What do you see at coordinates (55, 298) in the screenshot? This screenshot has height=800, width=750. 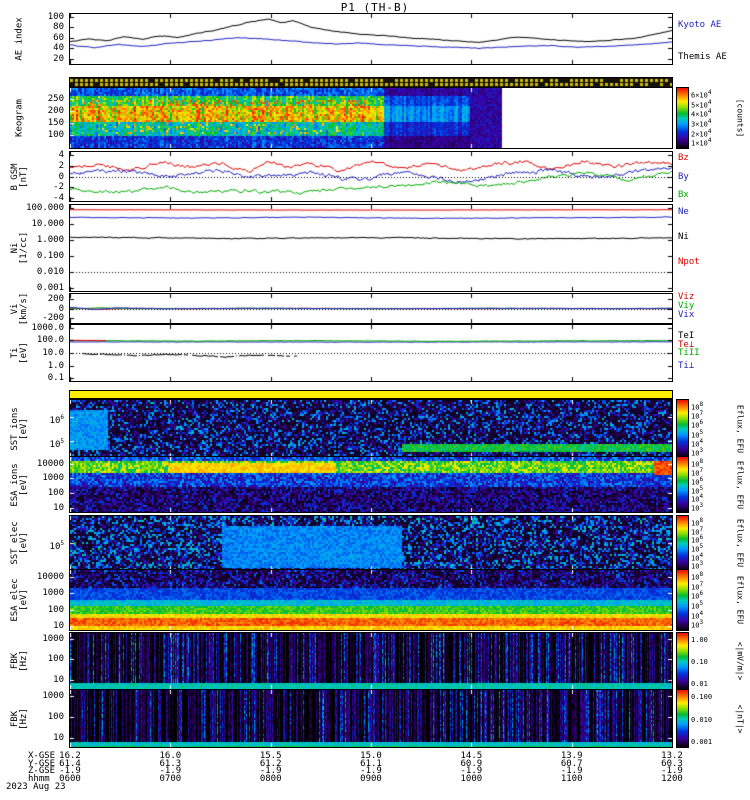 I see `vi-ytick: 200` at bounding box center [55, 298].